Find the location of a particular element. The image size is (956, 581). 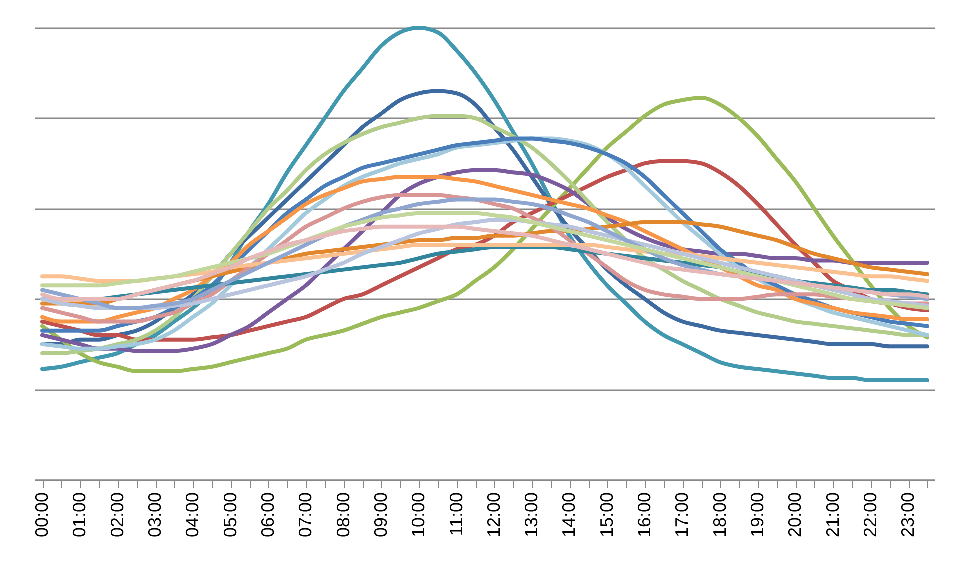

x-tick-label: 08:00 is located at coordinates (343, 515).